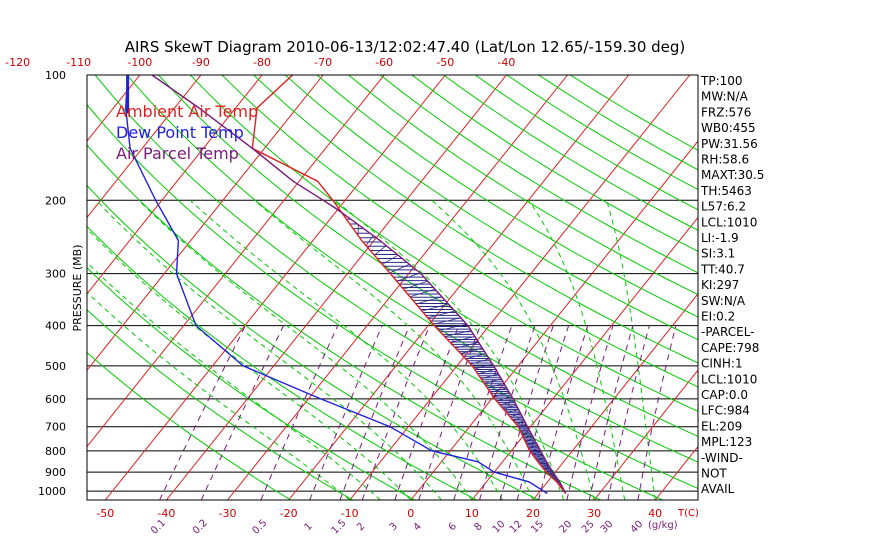  What do you see at coordinates (384, 62) in the screenshot?
I see `top-temp-tick-label: -60` at bounding box center [384, 62].